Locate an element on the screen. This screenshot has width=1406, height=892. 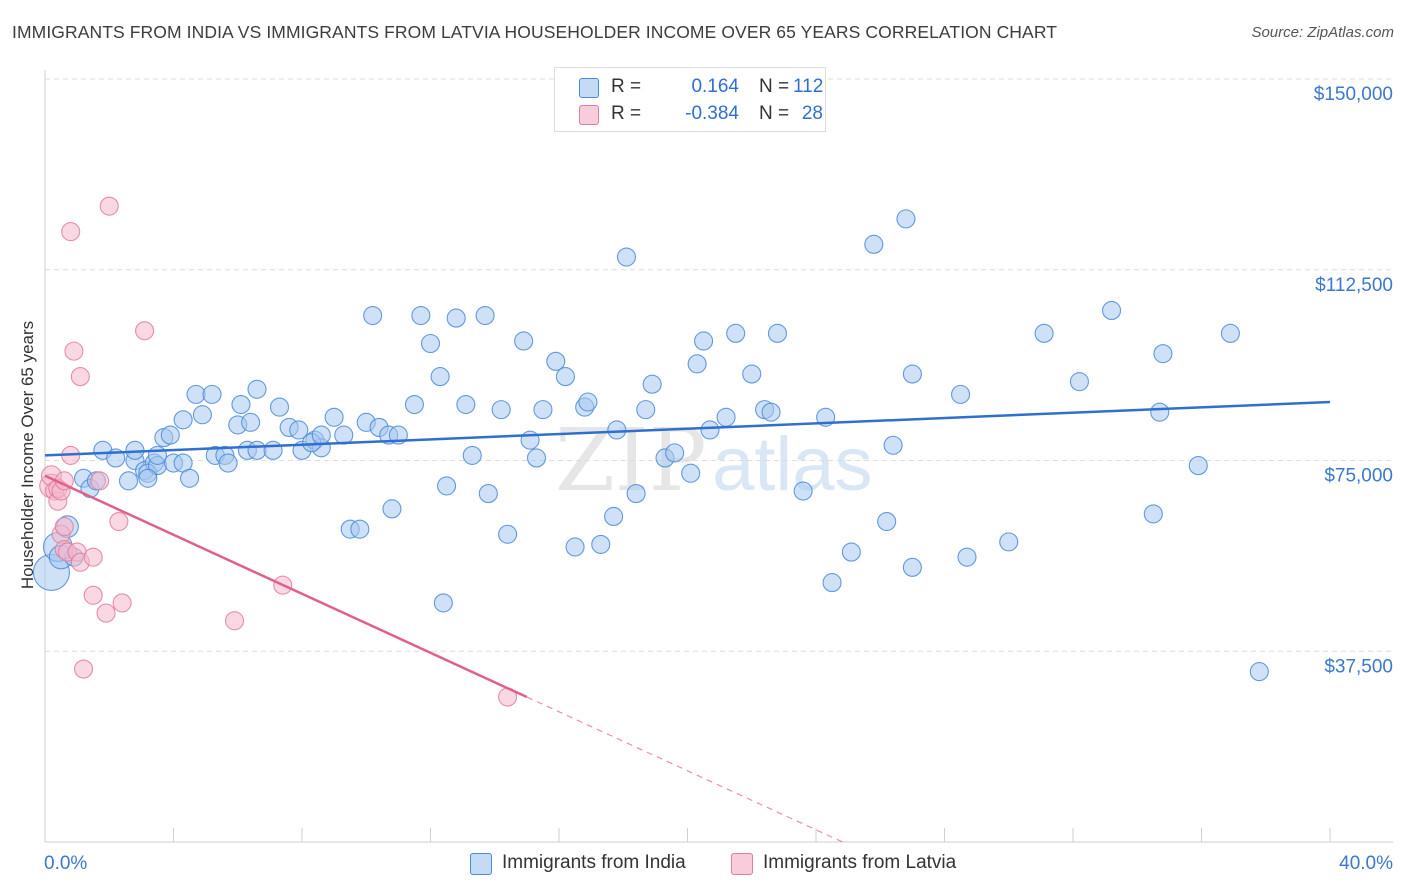
trendline-india is located at coordinates (687, 428).